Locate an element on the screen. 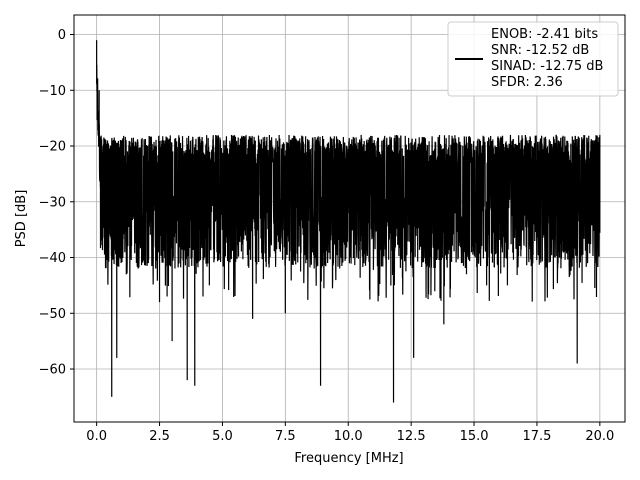  y-tick-label: 0 is located at coordinates (62, 35).